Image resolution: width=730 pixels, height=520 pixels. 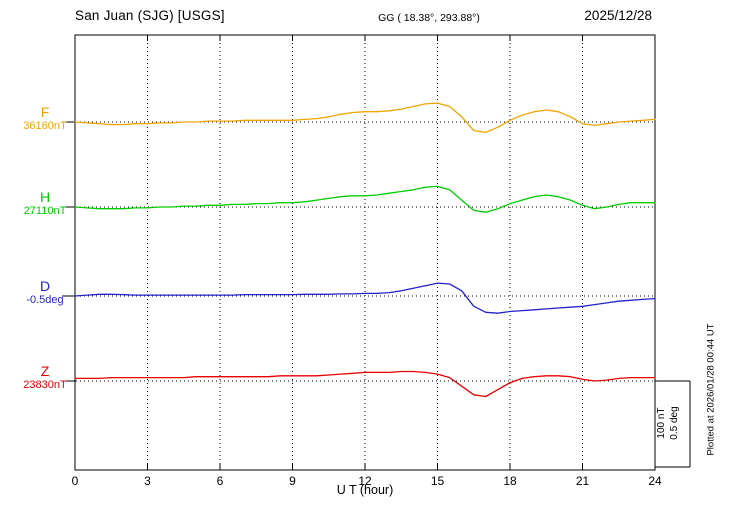 I want to click on geo-coordinates: GG ( 18.38°, 293.88°), so click(x=429, y=18).